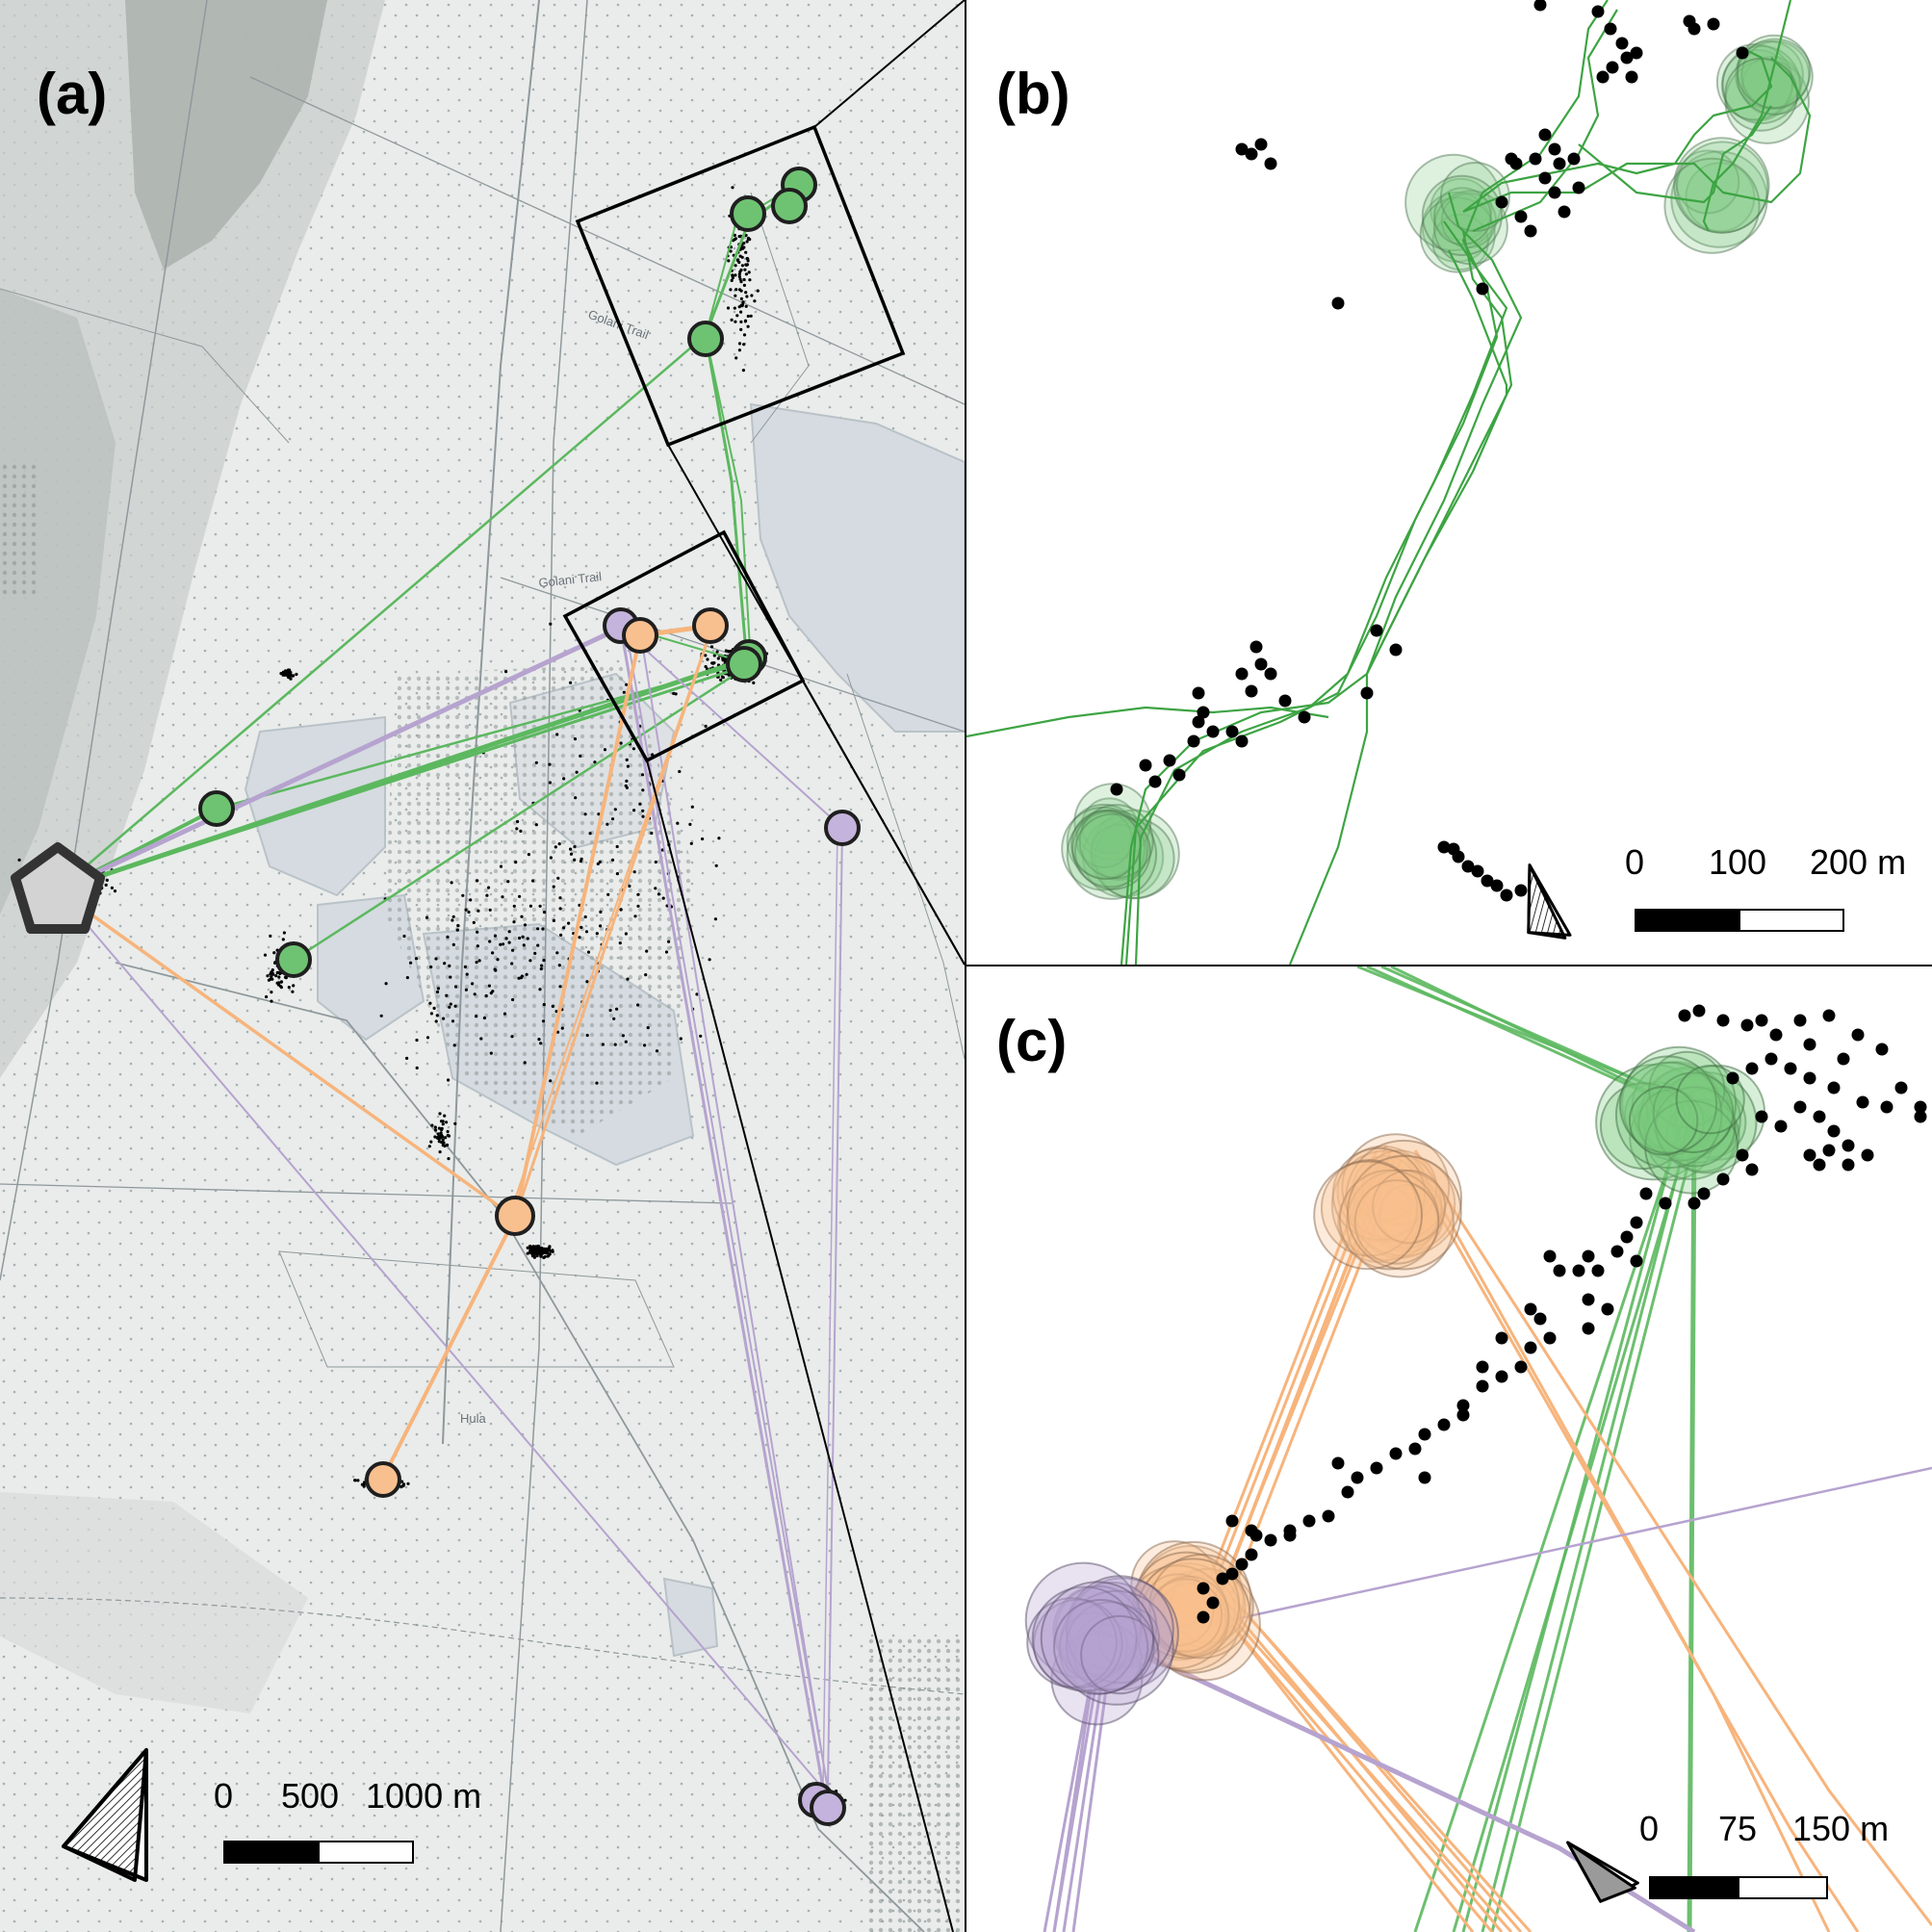 This screenshot has width=1932, height=1932. Describe the element at coordinates (1033, 94) in the screenshot. I see `panel-label-b: (b)` at that location.